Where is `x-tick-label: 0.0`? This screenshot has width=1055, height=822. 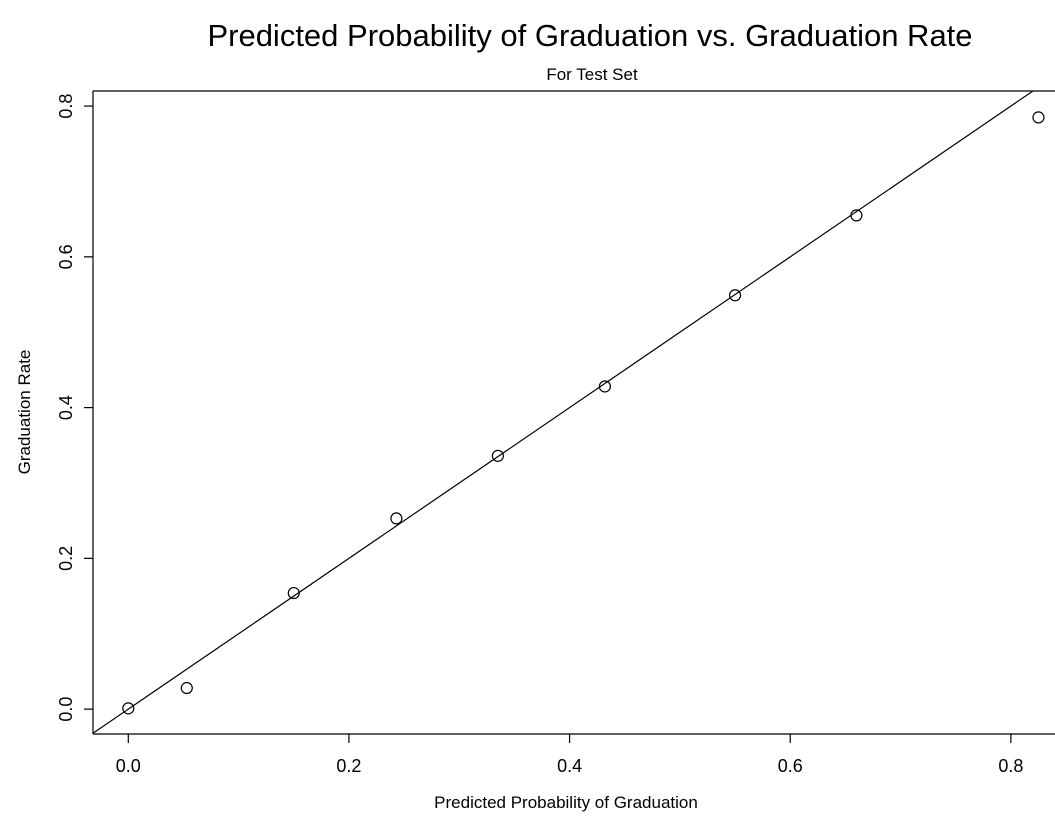
x-tick-label: 0.0 is located at coordinates (128, 766).